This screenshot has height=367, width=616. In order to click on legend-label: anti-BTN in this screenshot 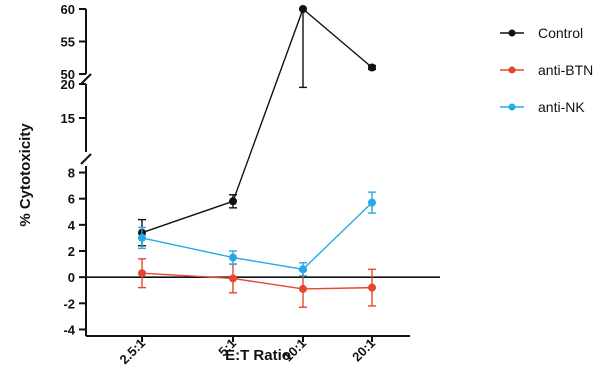, I will do `click(565, 70)`.